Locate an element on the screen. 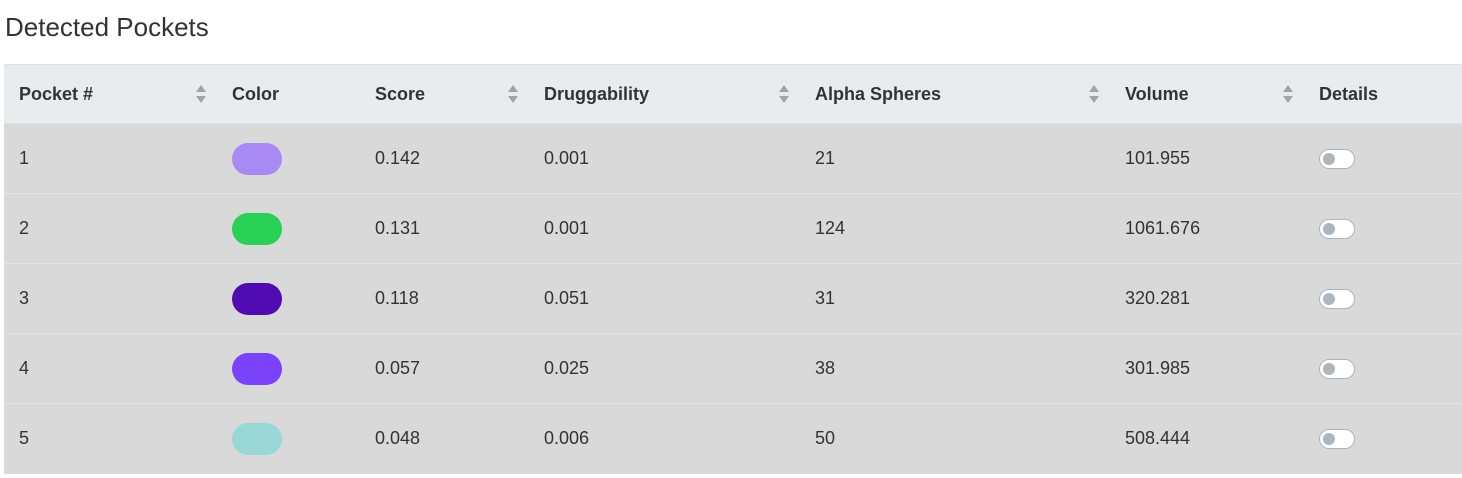 This screenshot has width=1462, height=478. cell-druggability: 0.006 is located at coordinates (567, 438).